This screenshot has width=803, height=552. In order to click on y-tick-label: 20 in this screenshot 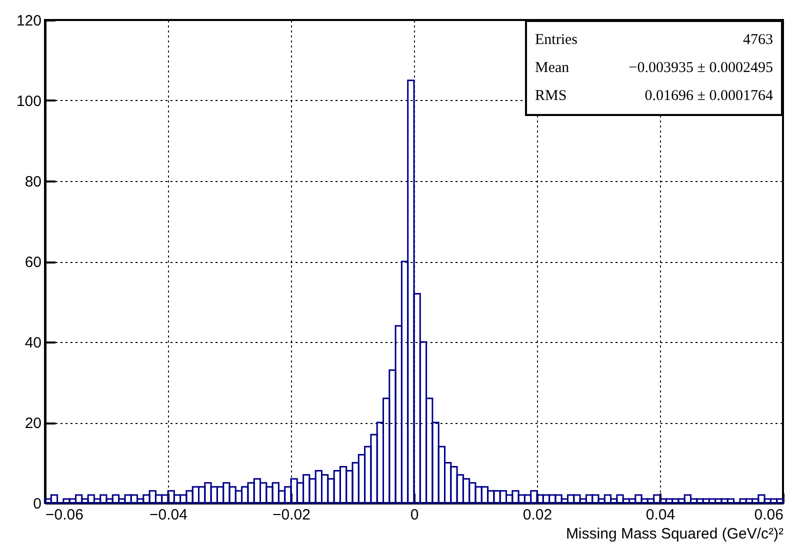, I will do `click(33, 423)`.